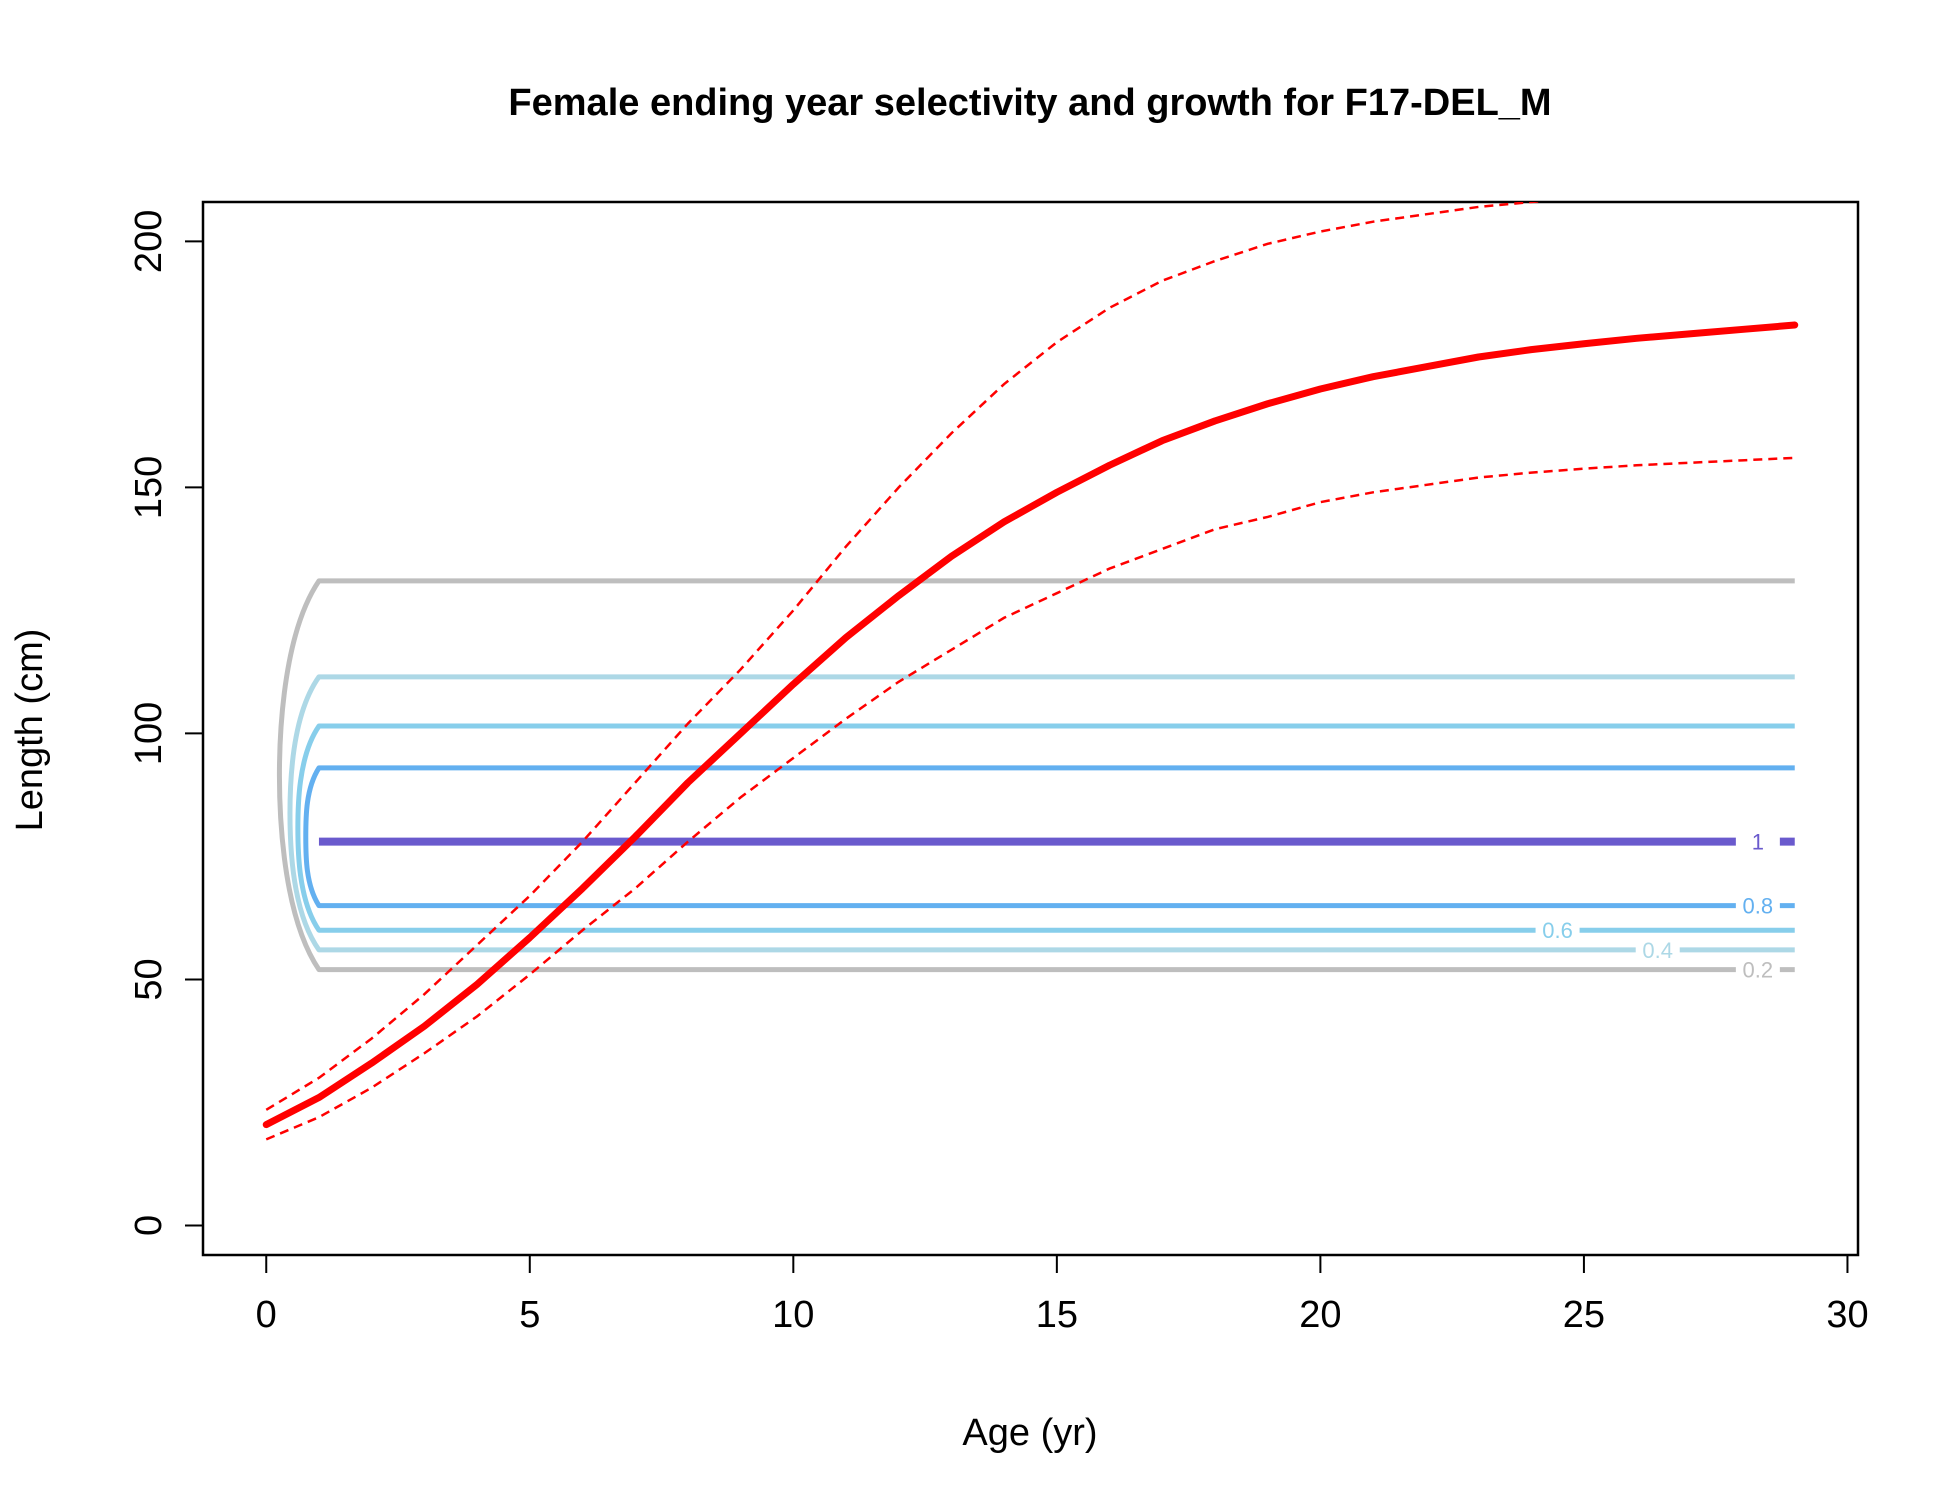 This screenshot has height=1500, width=1950. Describe the element at coordinates (266, 1315) in the screenshot. I see `x-tick-label: 0` at that location.